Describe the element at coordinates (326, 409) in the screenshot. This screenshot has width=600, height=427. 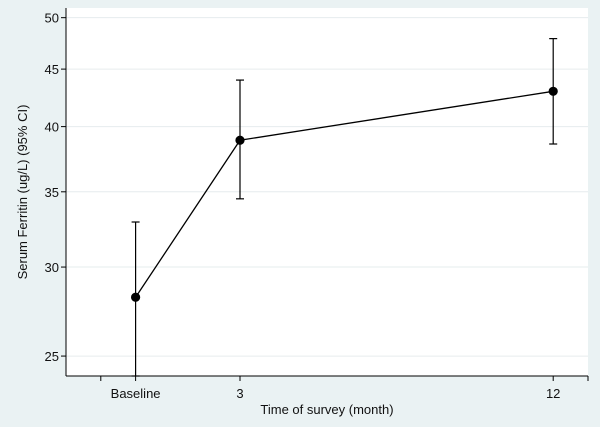
I see `x-axis-title: Time of survey (month)` at that location.